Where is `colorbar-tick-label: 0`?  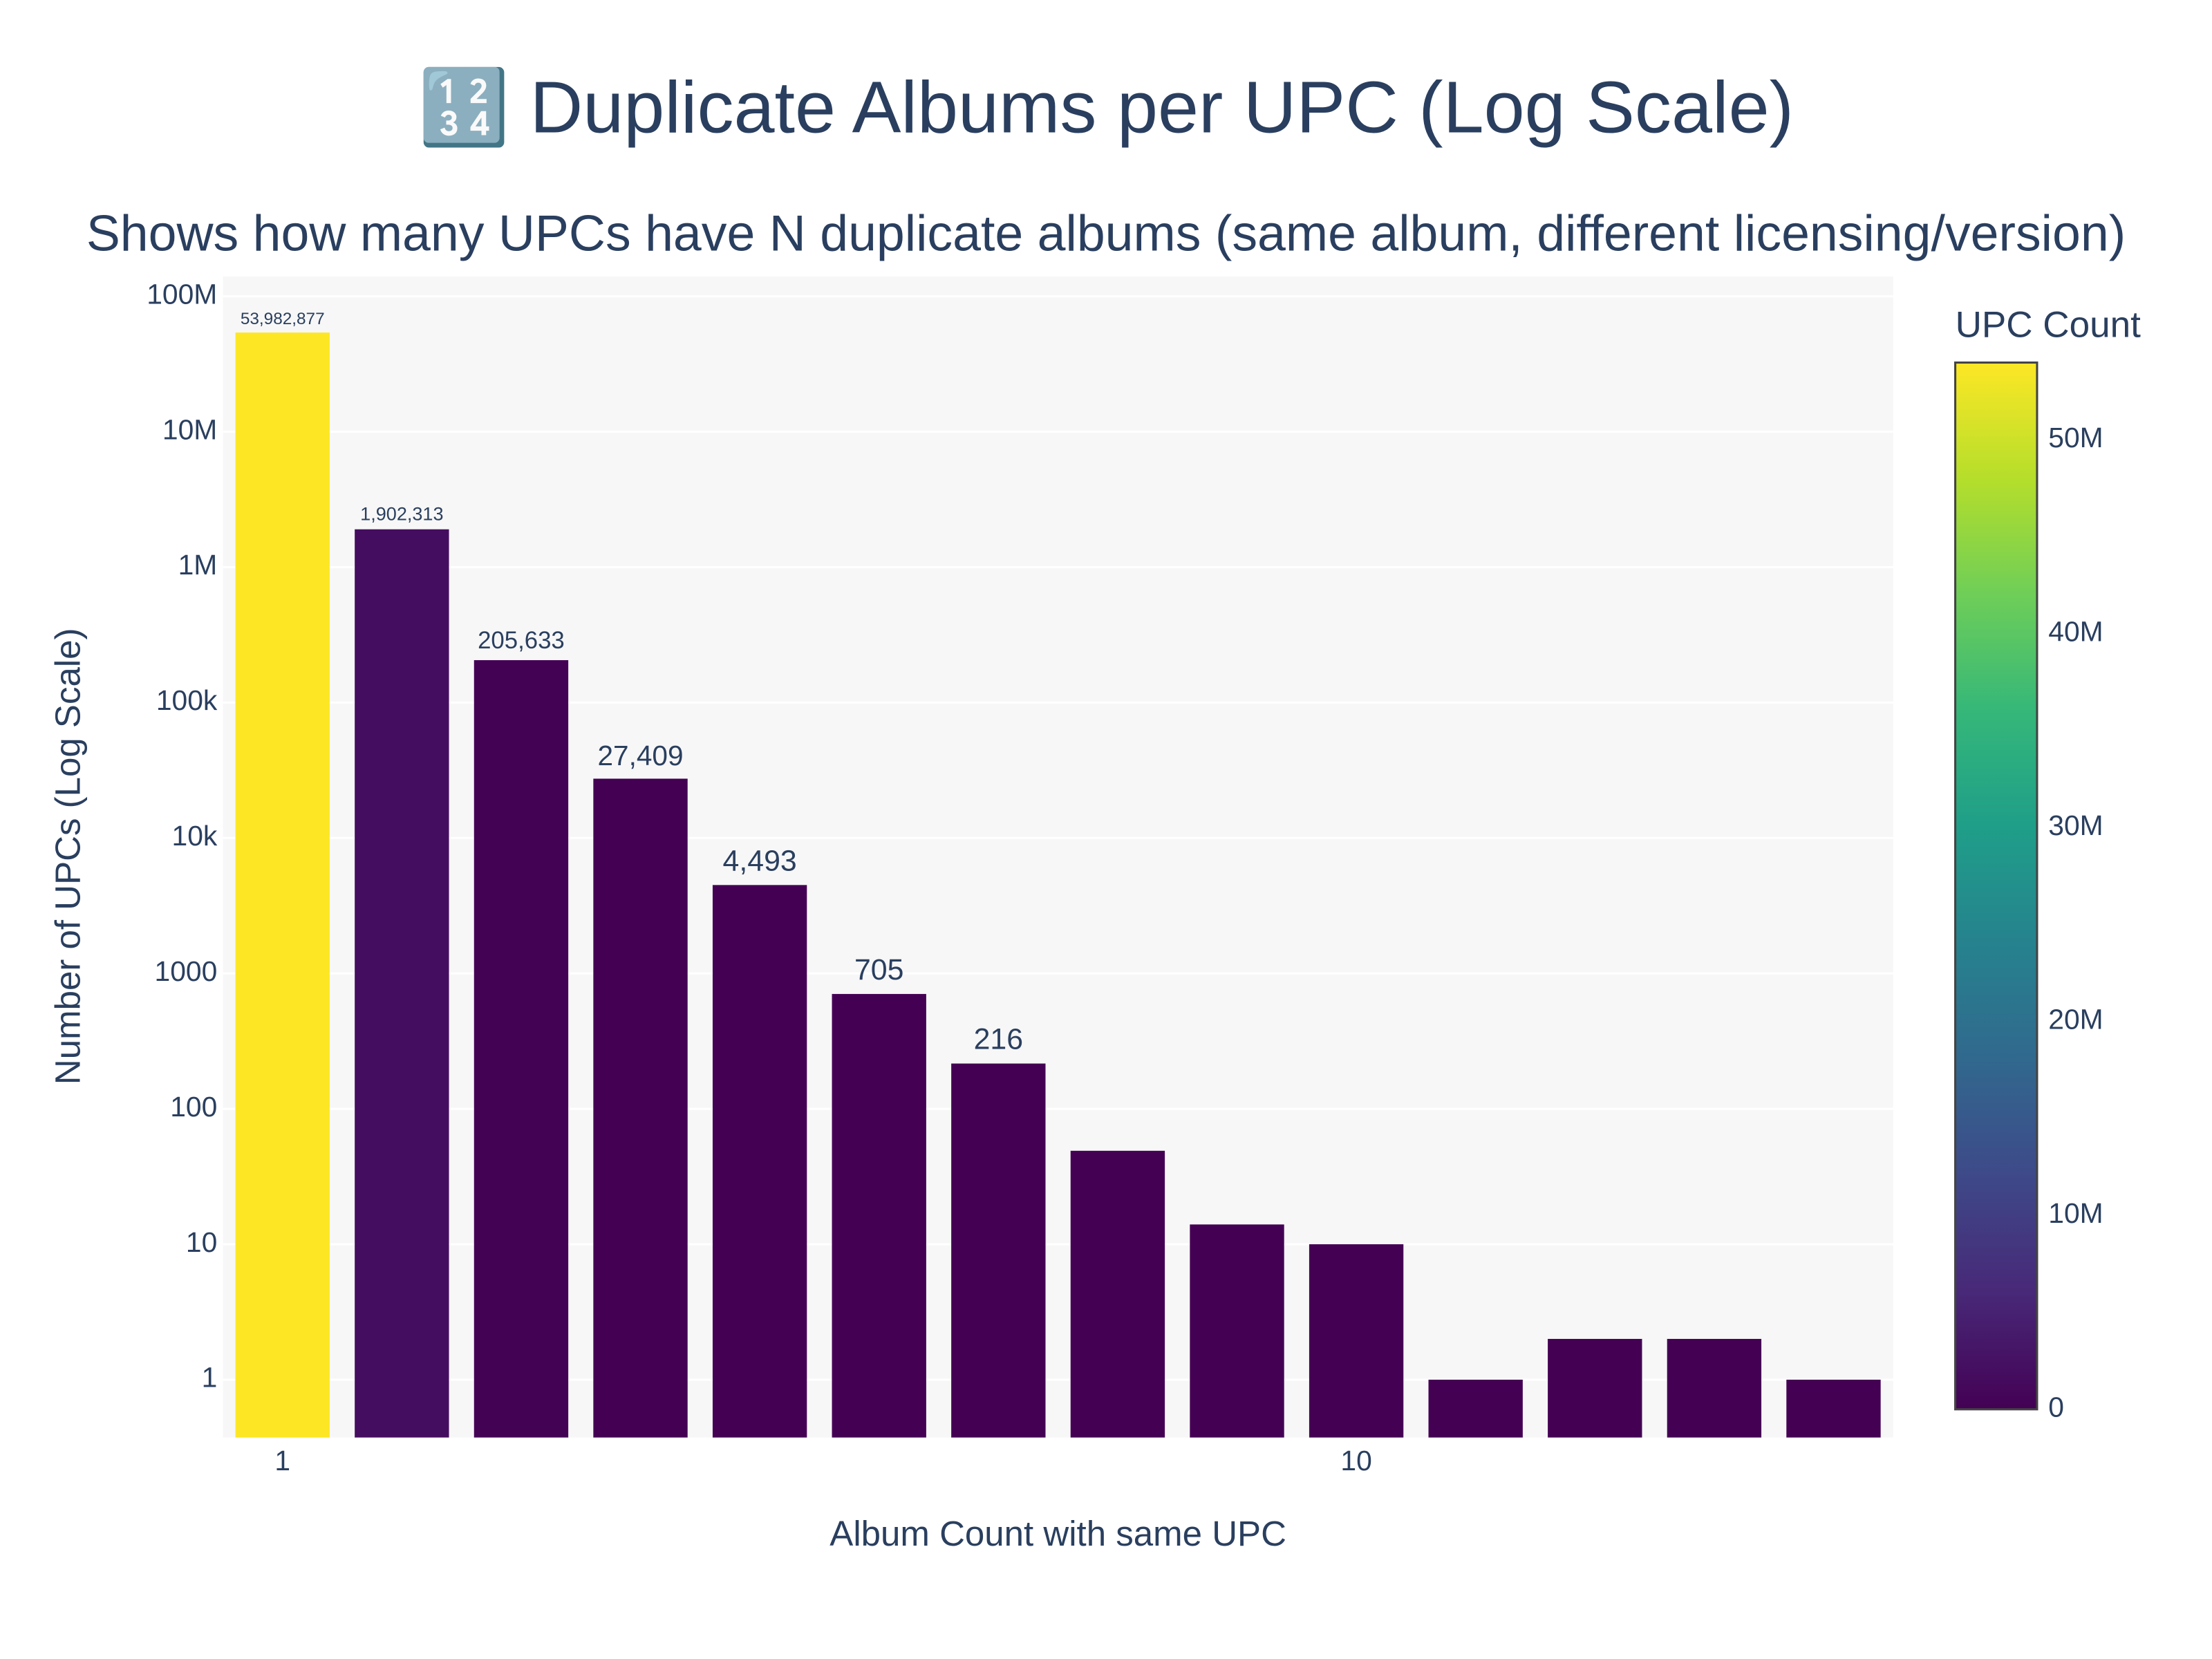 colorbar-tick-label: 0 is located at coordinates (2056, 1407).